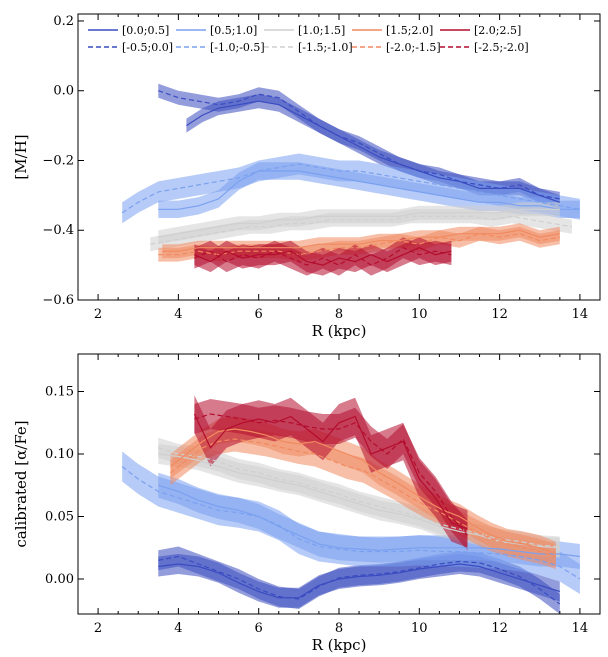  I want to click on legend-label-7: [-1.5;-1.0], so click(325, 47).